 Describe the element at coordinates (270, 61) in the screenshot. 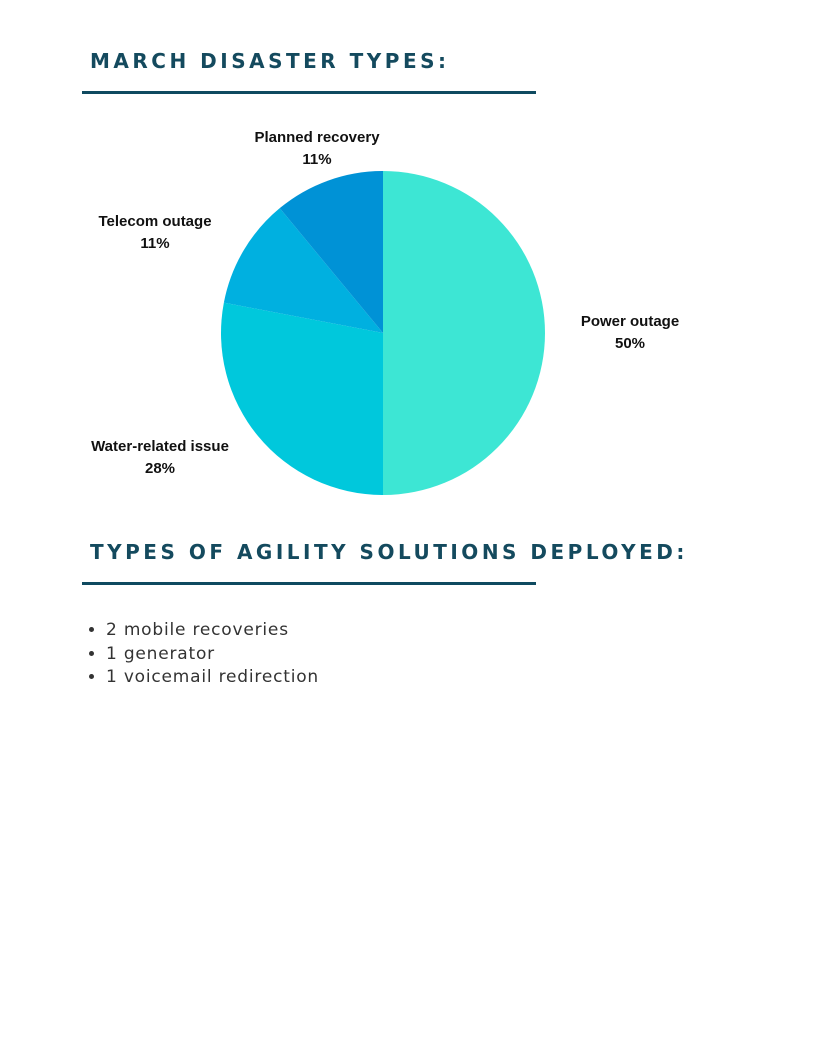

I see `section-title: MARCH DISASTER TYPES:` at that location.